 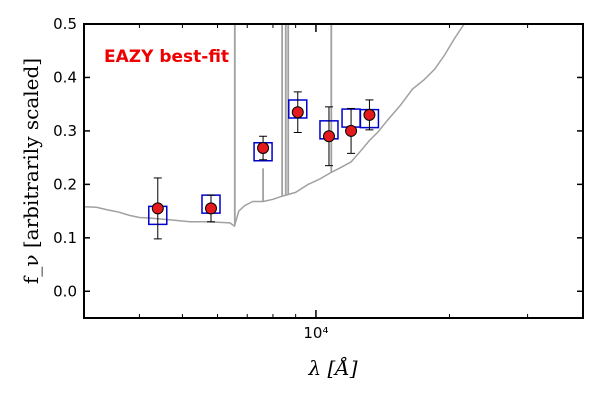 What do you see at coordinates (31, 171) in the screenshot?
I see `y-axis-title: f_ν [arbitrarily scaled]` at bounding box center [31, 171].